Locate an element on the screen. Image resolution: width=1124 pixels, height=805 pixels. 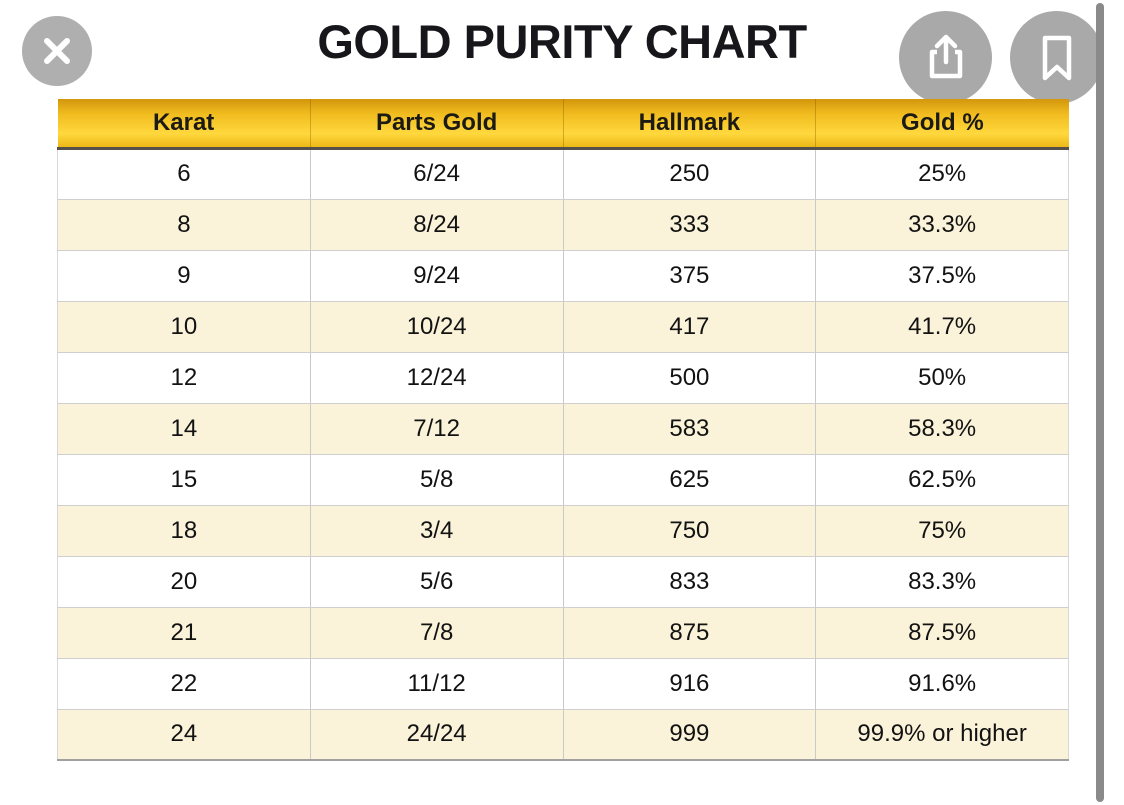
bookmark-button is located at coordinates (1056, 57).